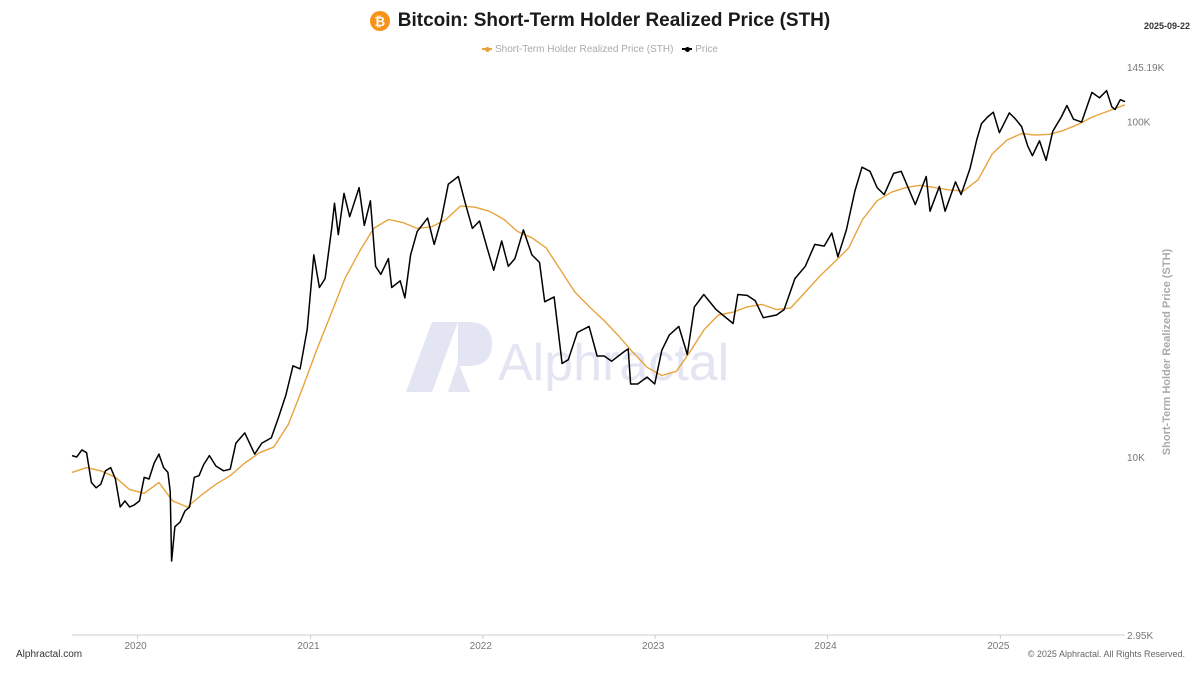 Image resolution: width=1200 pixels, height=675 pixels. I want to click on x-tick-label: 2020, so click(136, 646).